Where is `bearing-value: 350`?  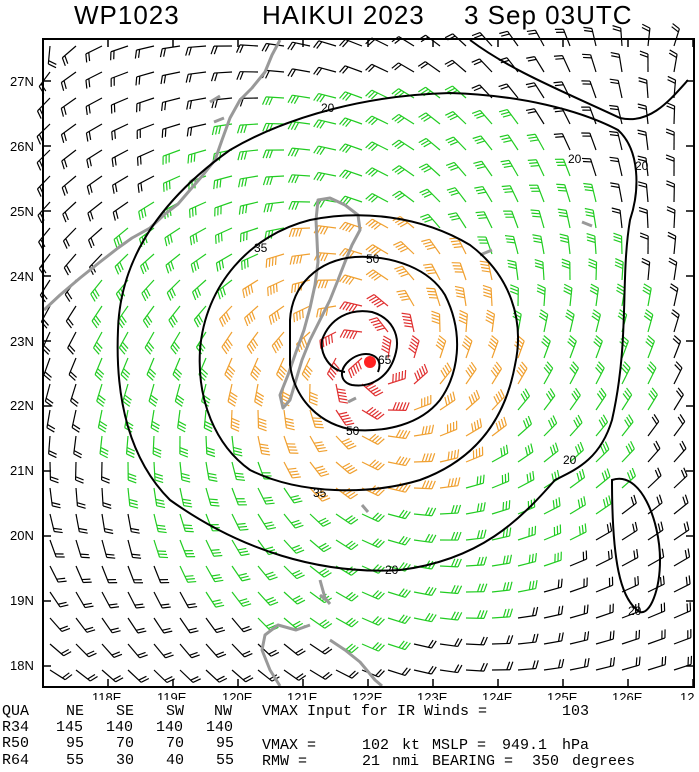 bearing-value: 350 is located at coordinates (546, 761).